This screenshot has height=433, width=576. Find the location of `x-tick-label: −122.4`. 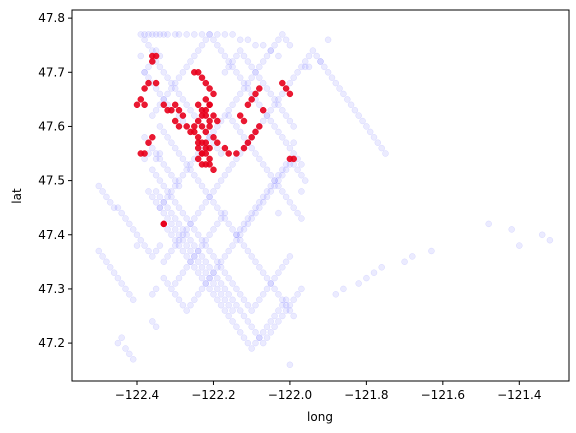

x-tick-label: −122.4 is located at coordinates (137, 395).